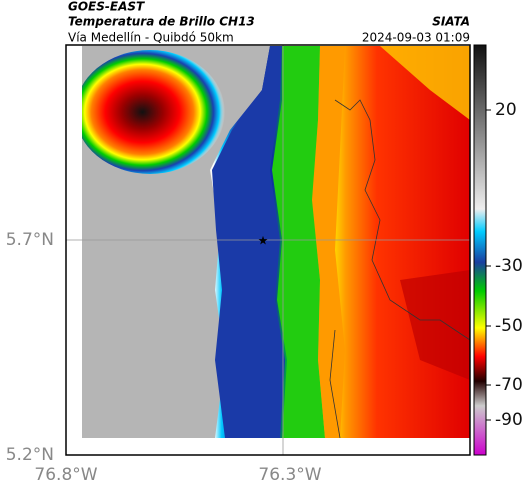 The height and width of the screenshot is (491, 526). Describe the element at coordinates (509, 266) in the screenshot. I see `colorbar-label: -30` at that location.